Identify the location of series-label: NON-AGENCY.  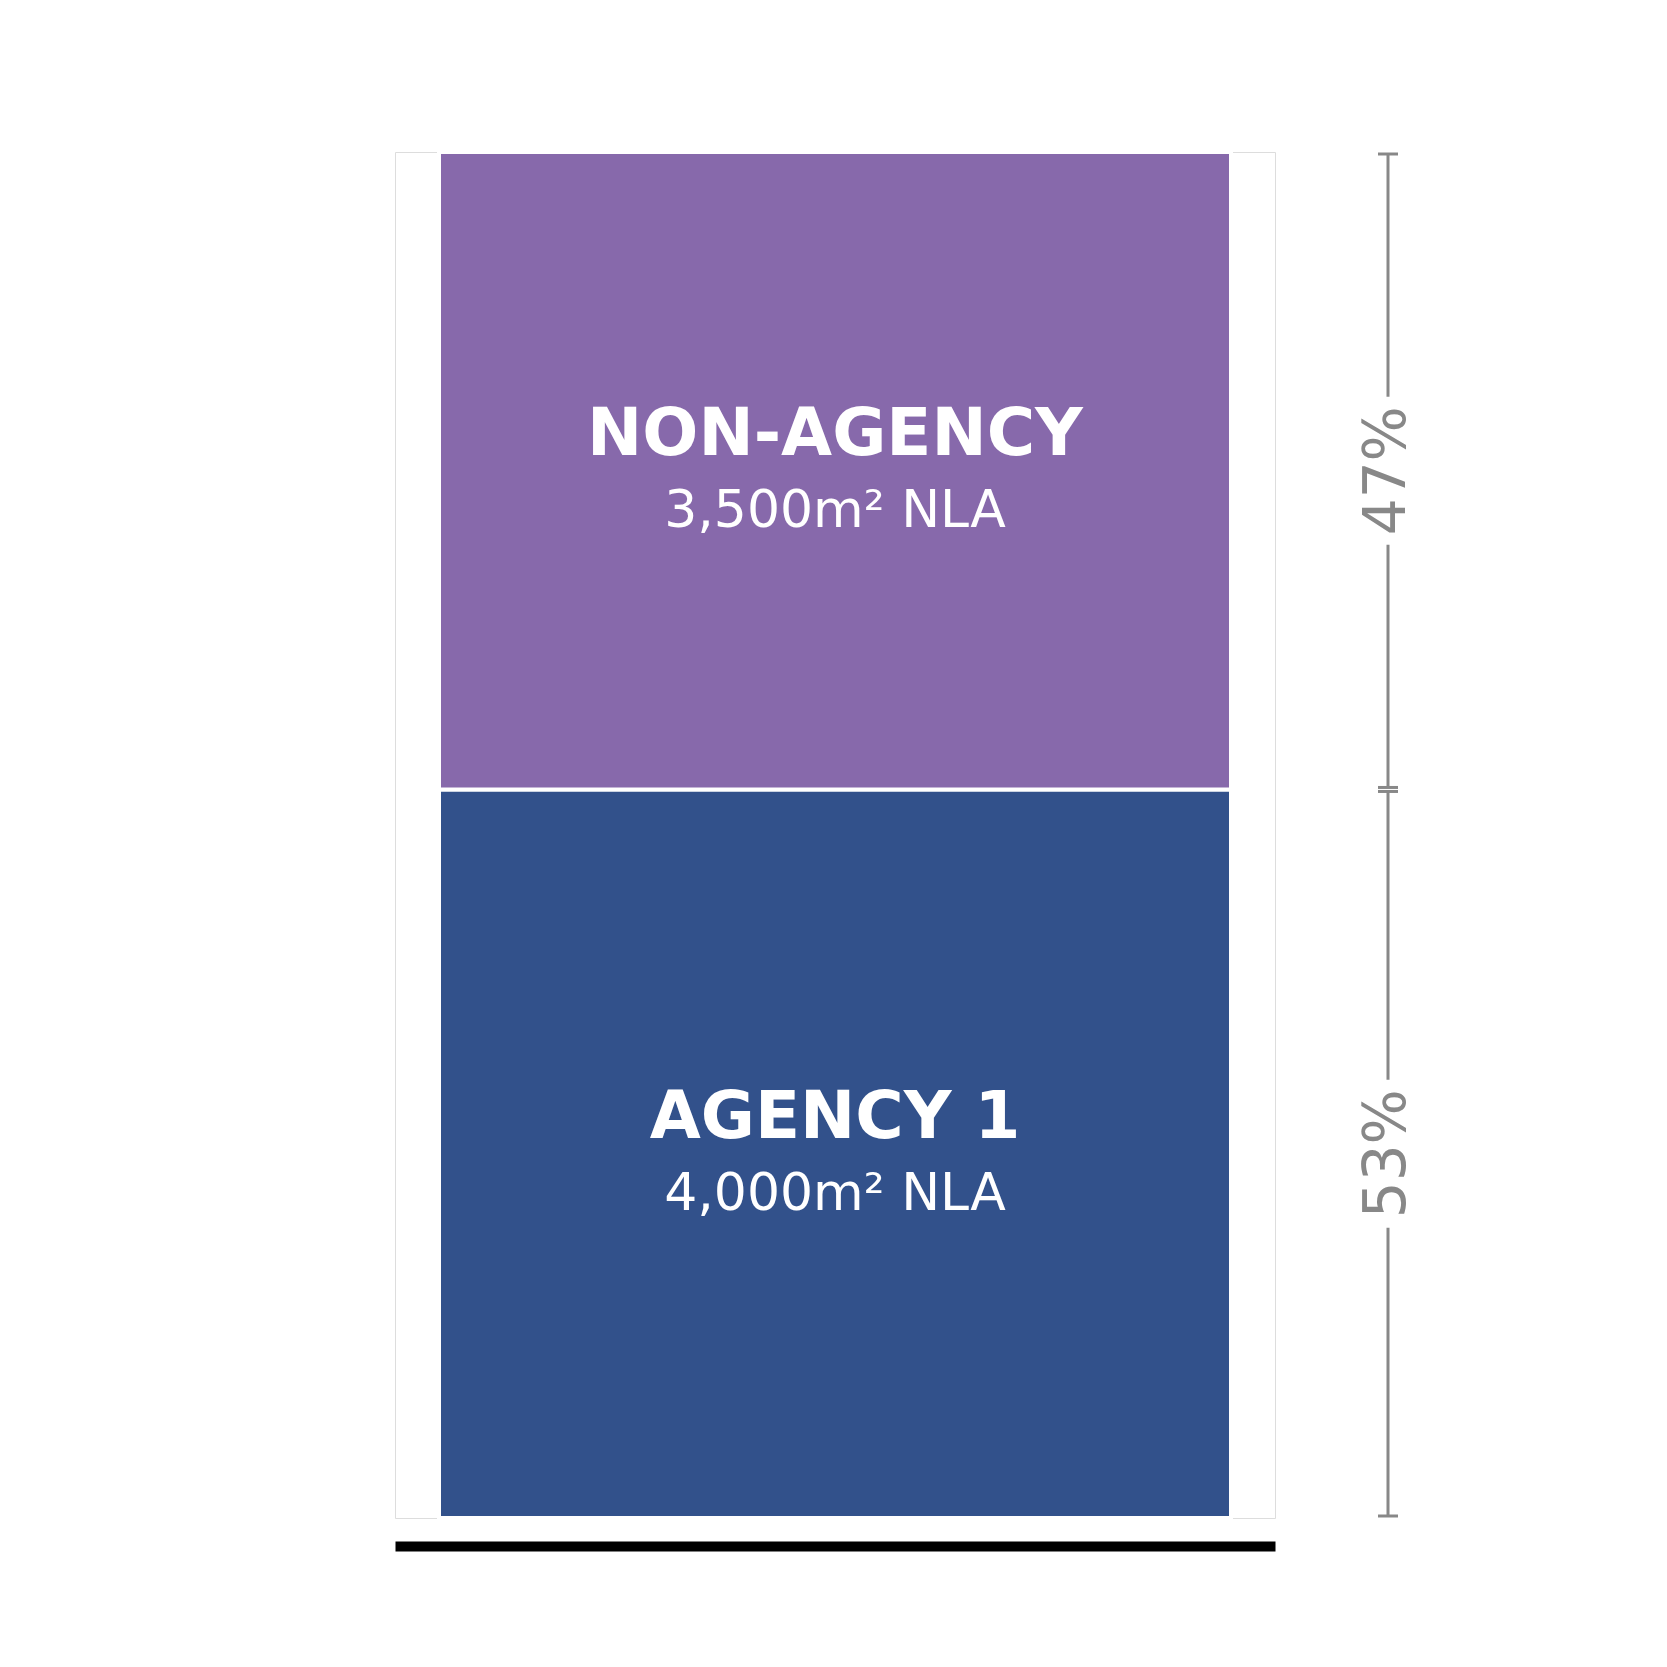
(836, 432).